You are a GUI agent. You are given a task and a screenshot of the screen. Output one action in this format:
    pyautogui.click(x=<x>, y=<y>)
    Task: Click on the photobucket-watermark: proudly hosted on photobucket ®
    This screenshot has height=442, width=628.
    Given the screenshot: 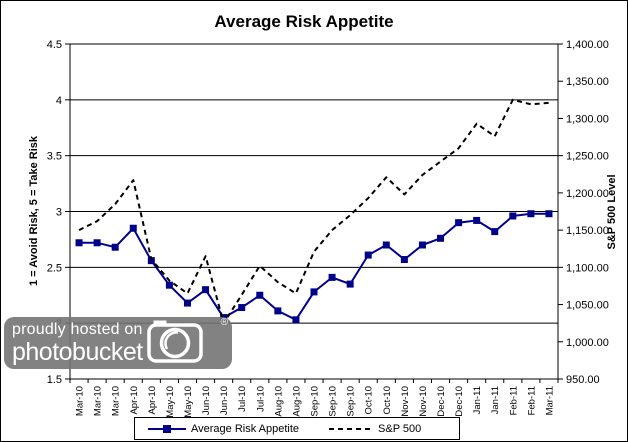 What is the action you would take?
    pyautogui.click(x=118, y=343)
    